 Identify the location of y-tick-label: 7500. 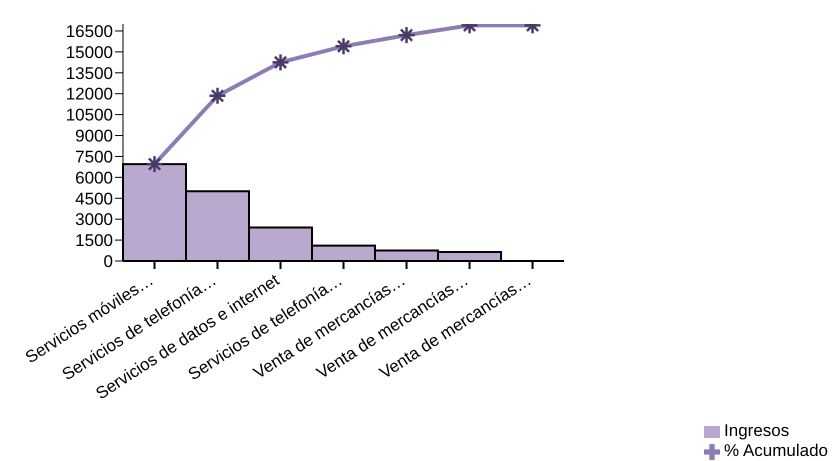
(94, 156).